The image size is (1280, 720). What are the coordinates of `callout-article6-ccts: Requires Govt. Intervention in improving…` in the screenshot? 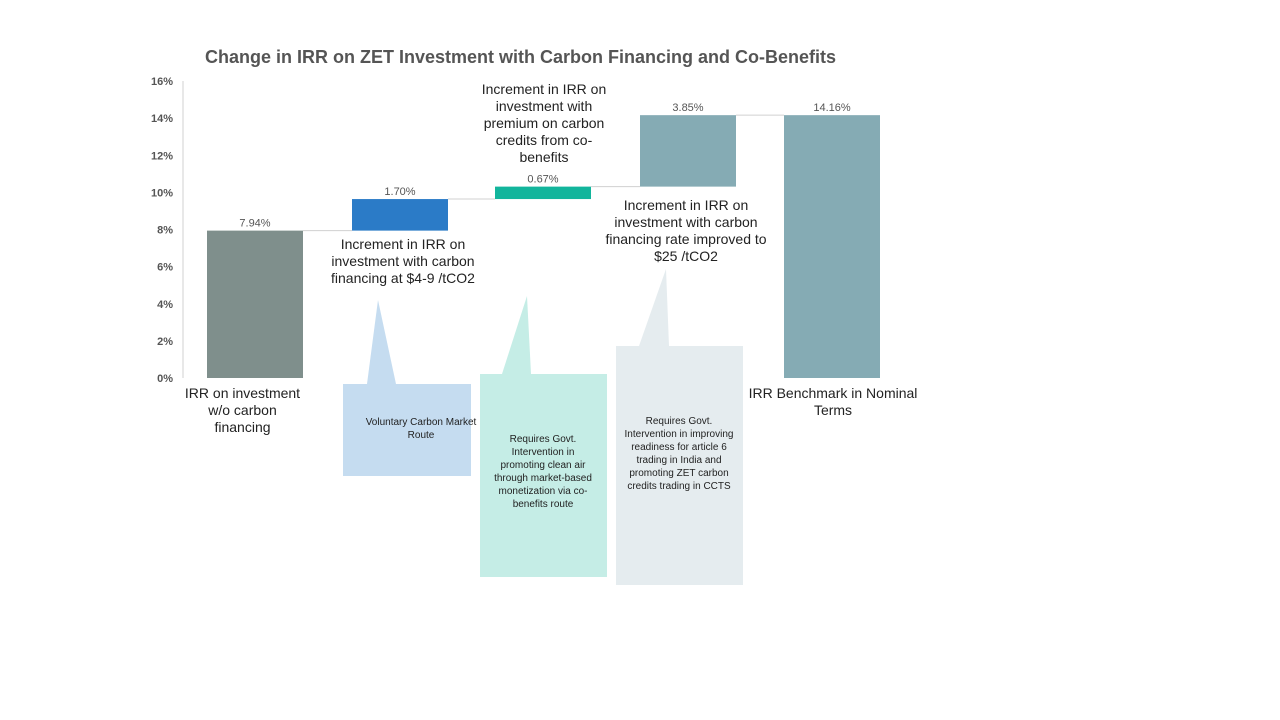 It's located at (679, 454).